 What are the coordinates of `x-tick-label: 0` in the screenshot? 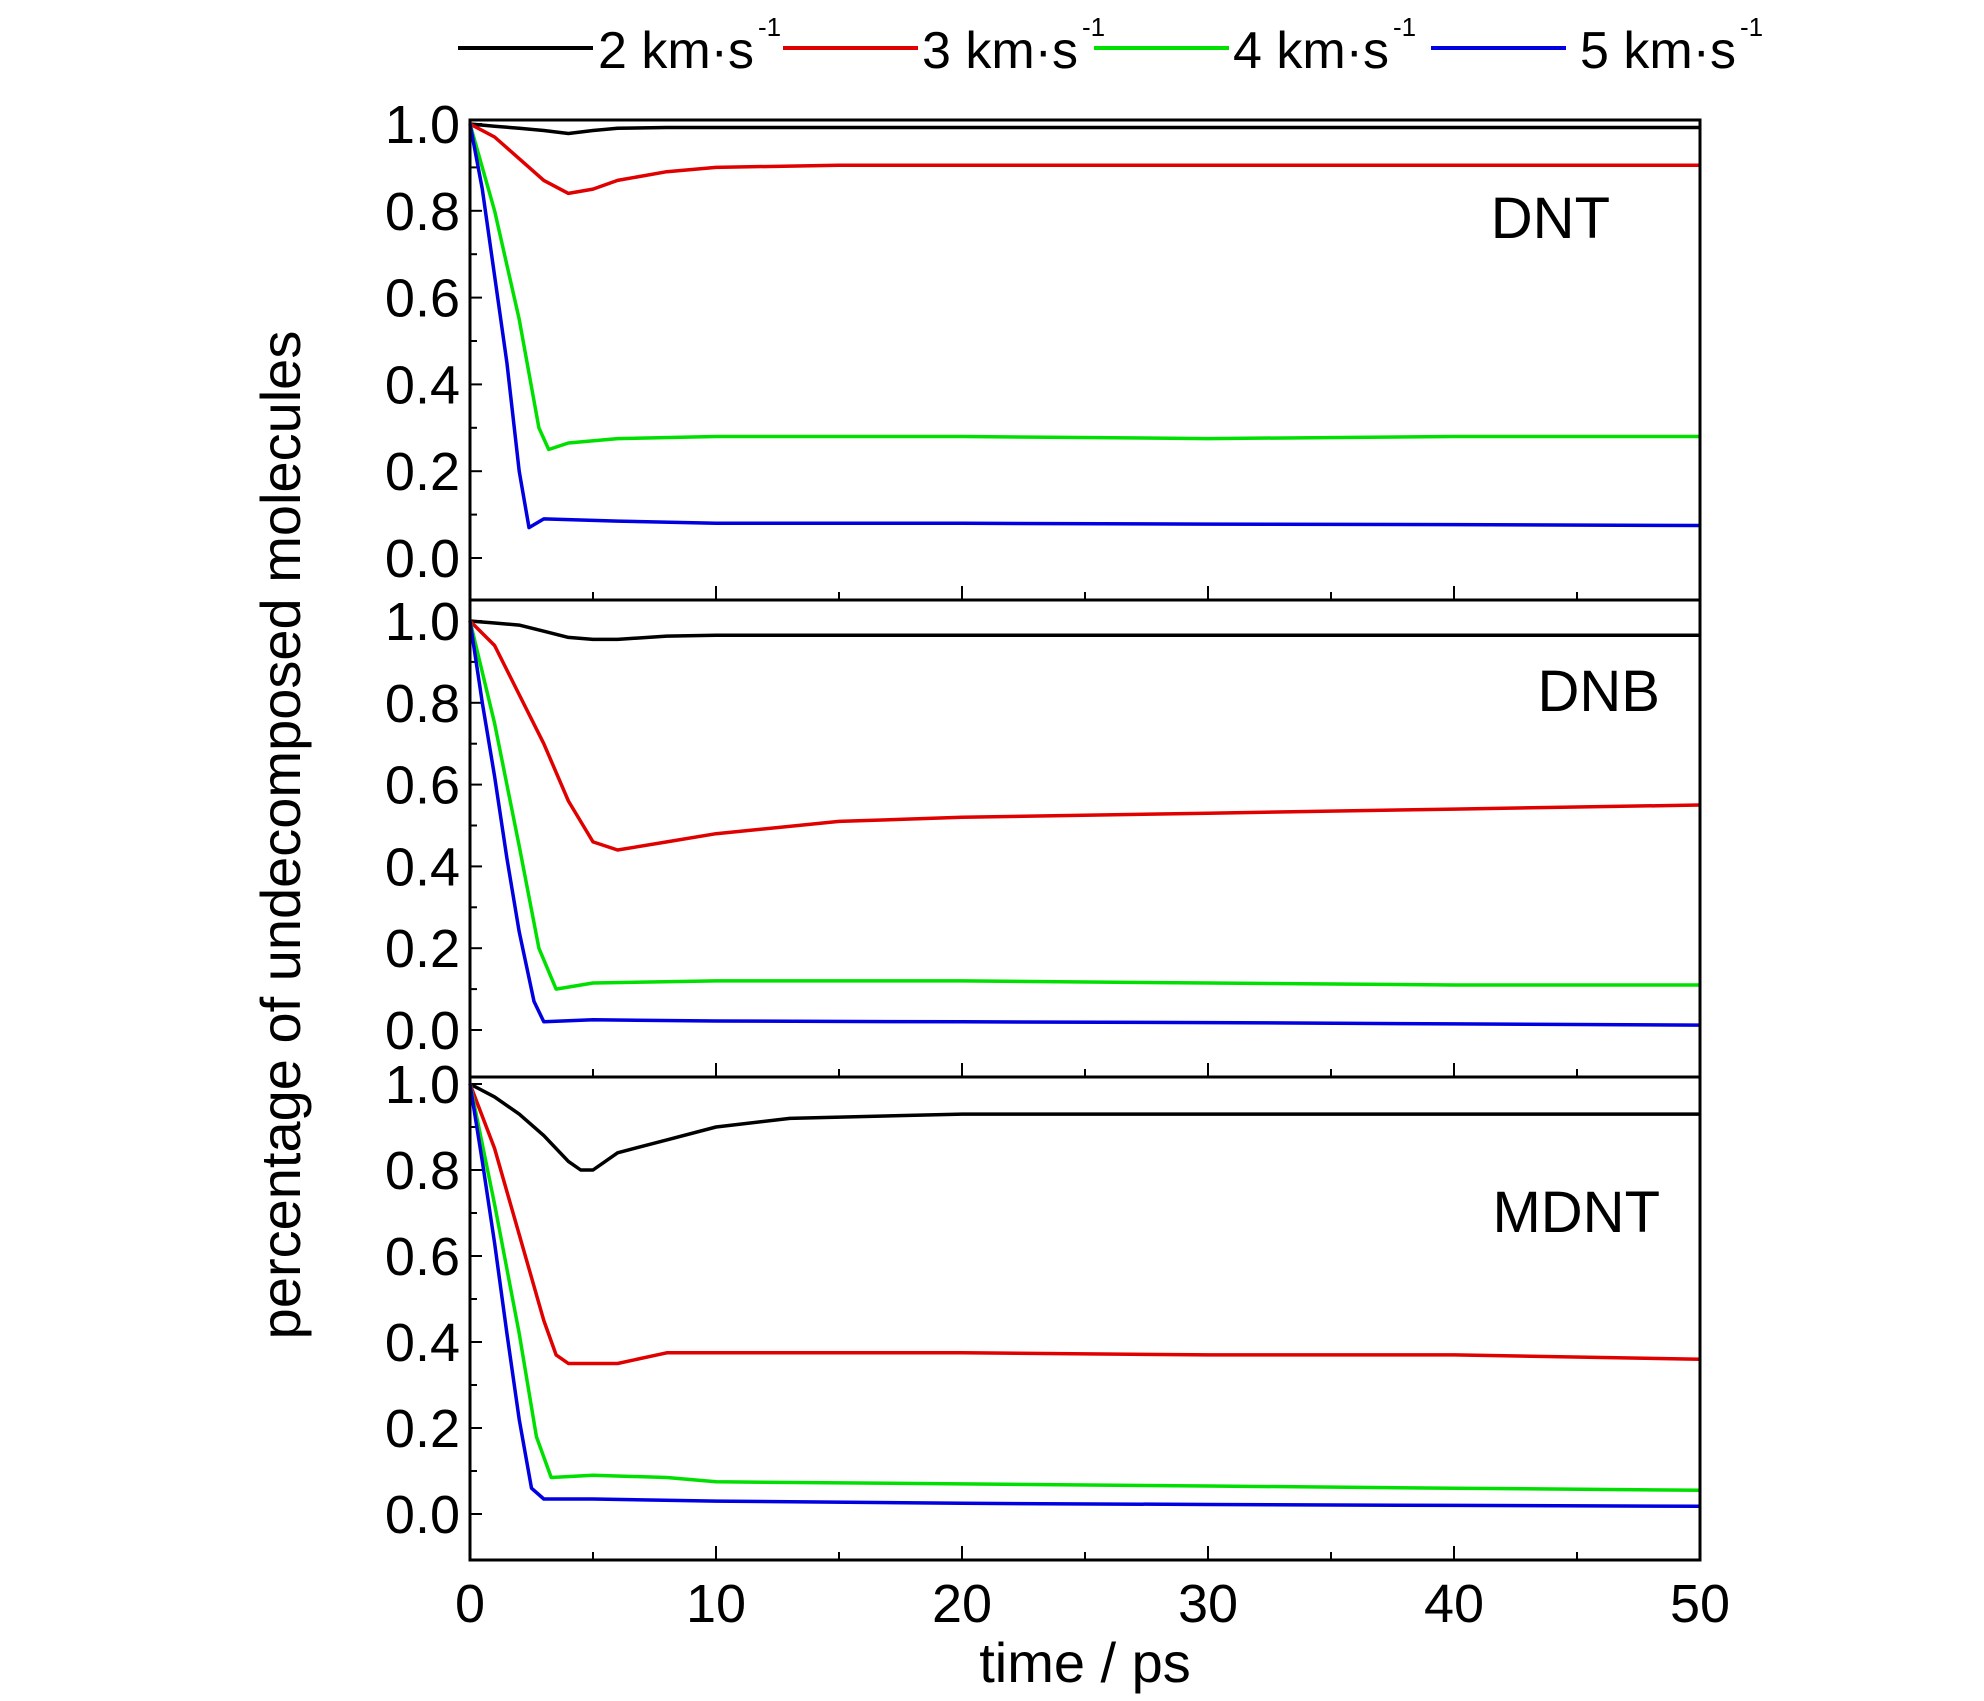 It's located at (470, 1604).